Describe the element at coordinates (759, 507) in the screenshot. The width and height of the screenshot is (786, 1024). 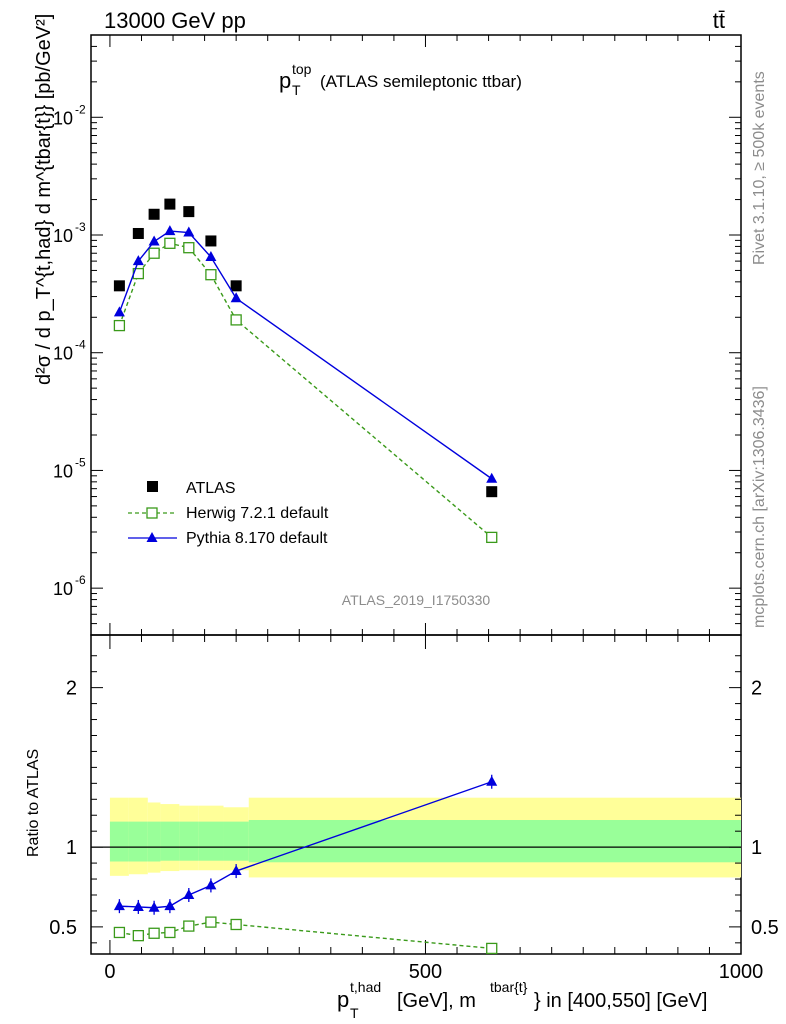
I see `mcplots-label: mcplots.cern.ch [arXiv:1306.3436]` at that location.